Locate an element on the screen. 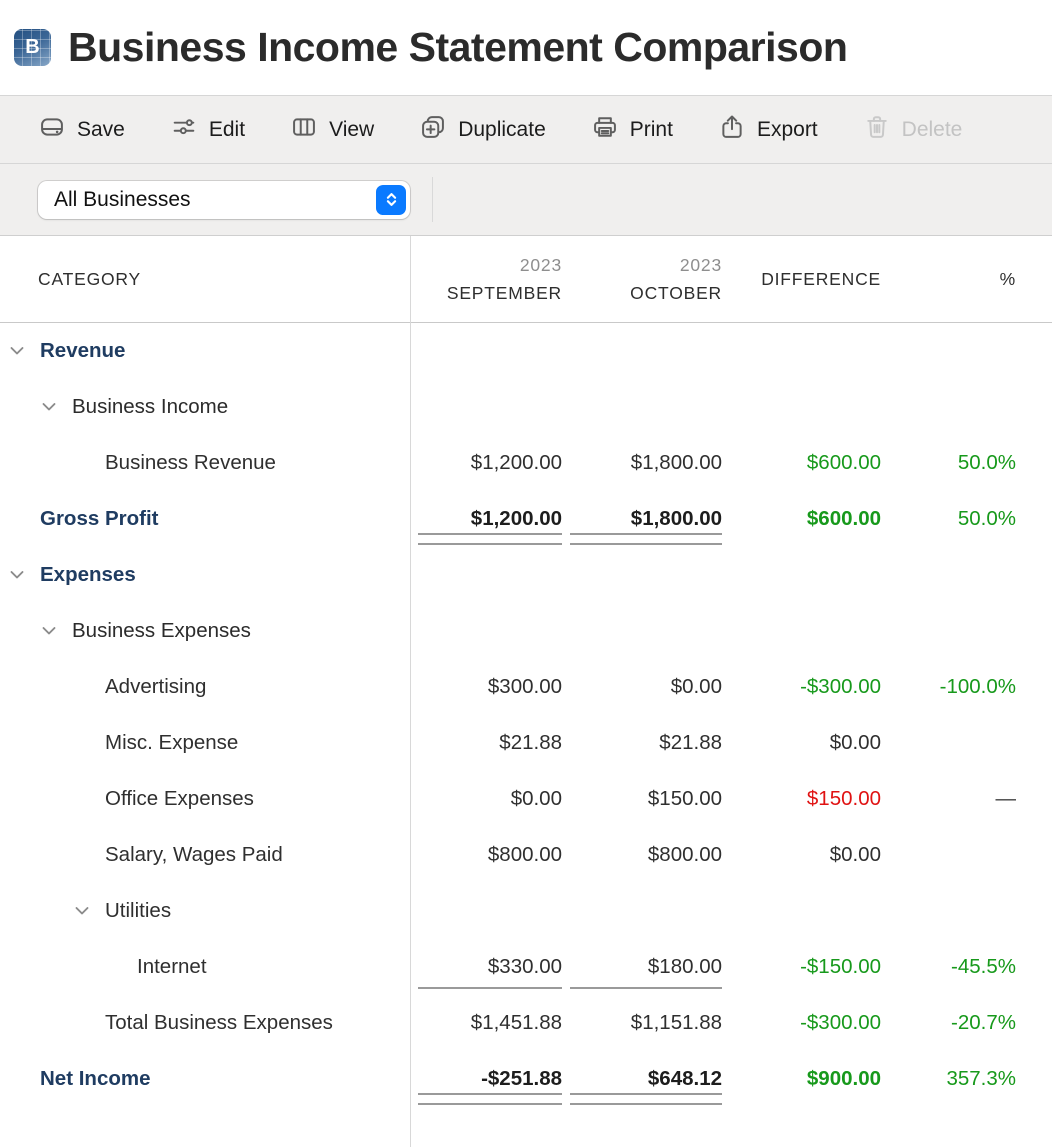  september-value: -$251.88 is located at coordinates (486, 1079).